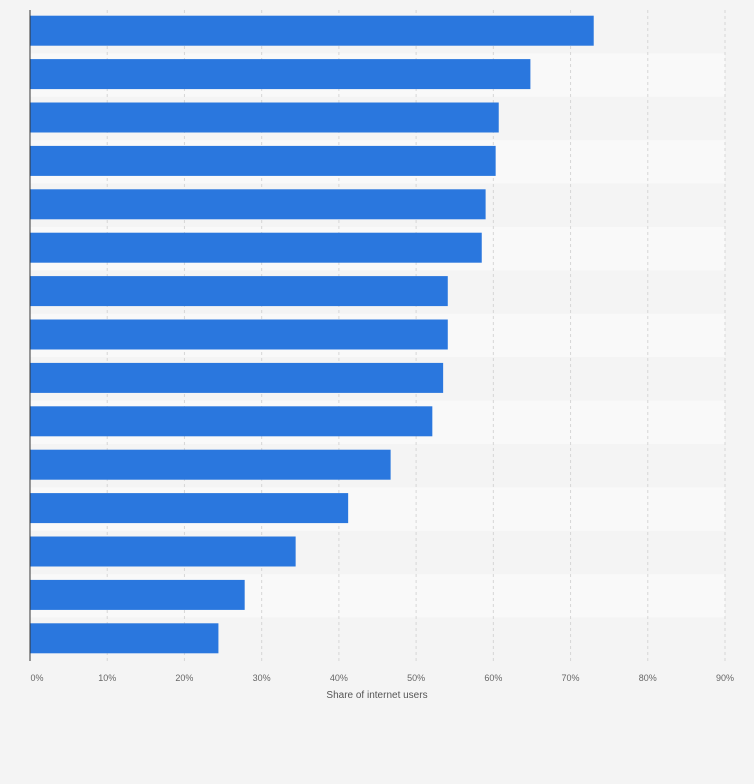 This screenshot has height=784, width=754. Describe the element at coordinates (376, 695) in the screenshot. I see `x-axis-title: Share of internet users` at that location.